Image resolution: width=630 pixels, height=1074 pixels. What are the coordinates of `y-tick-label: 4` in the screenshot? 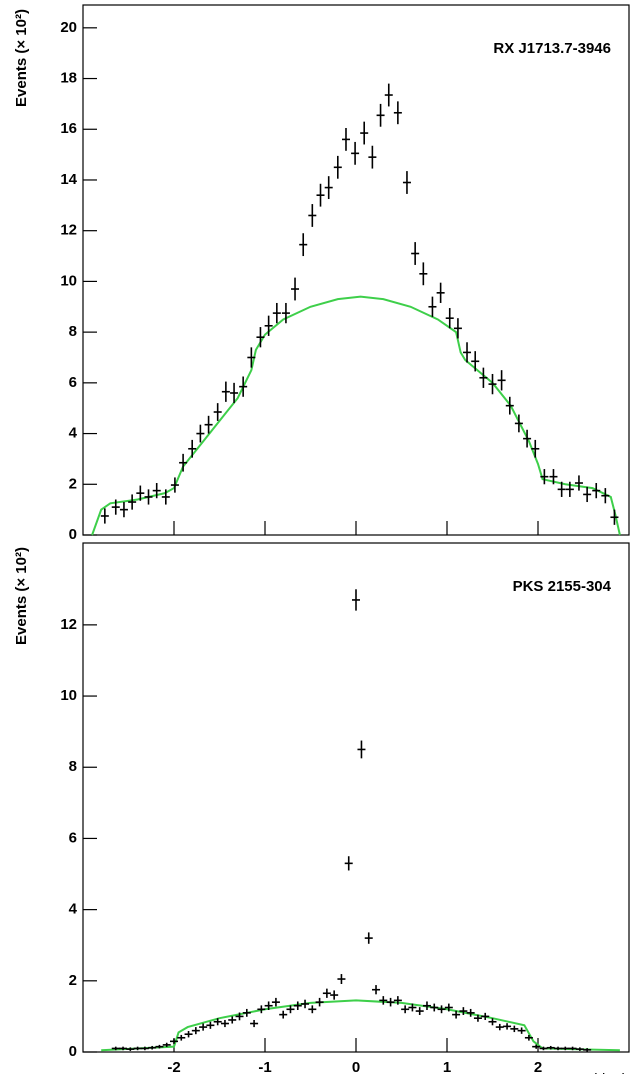 It's located at (73, 909).